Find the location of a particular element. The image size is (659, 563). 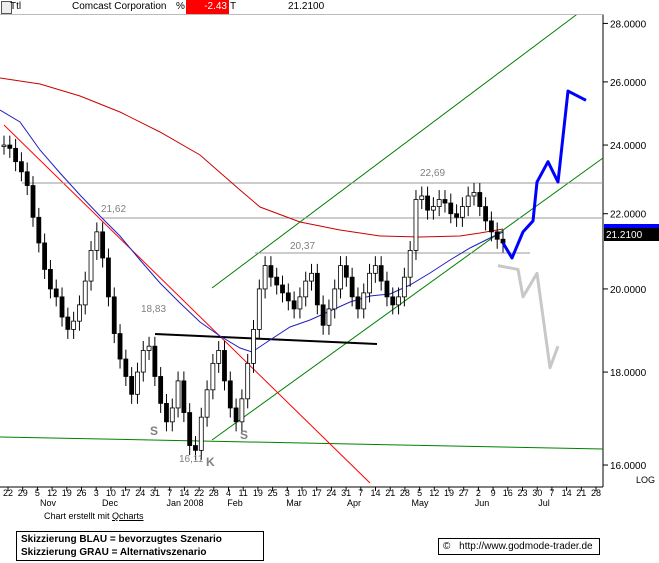

source-box: © http://www.godmode-trader.de is located at coordinates (519, 546).